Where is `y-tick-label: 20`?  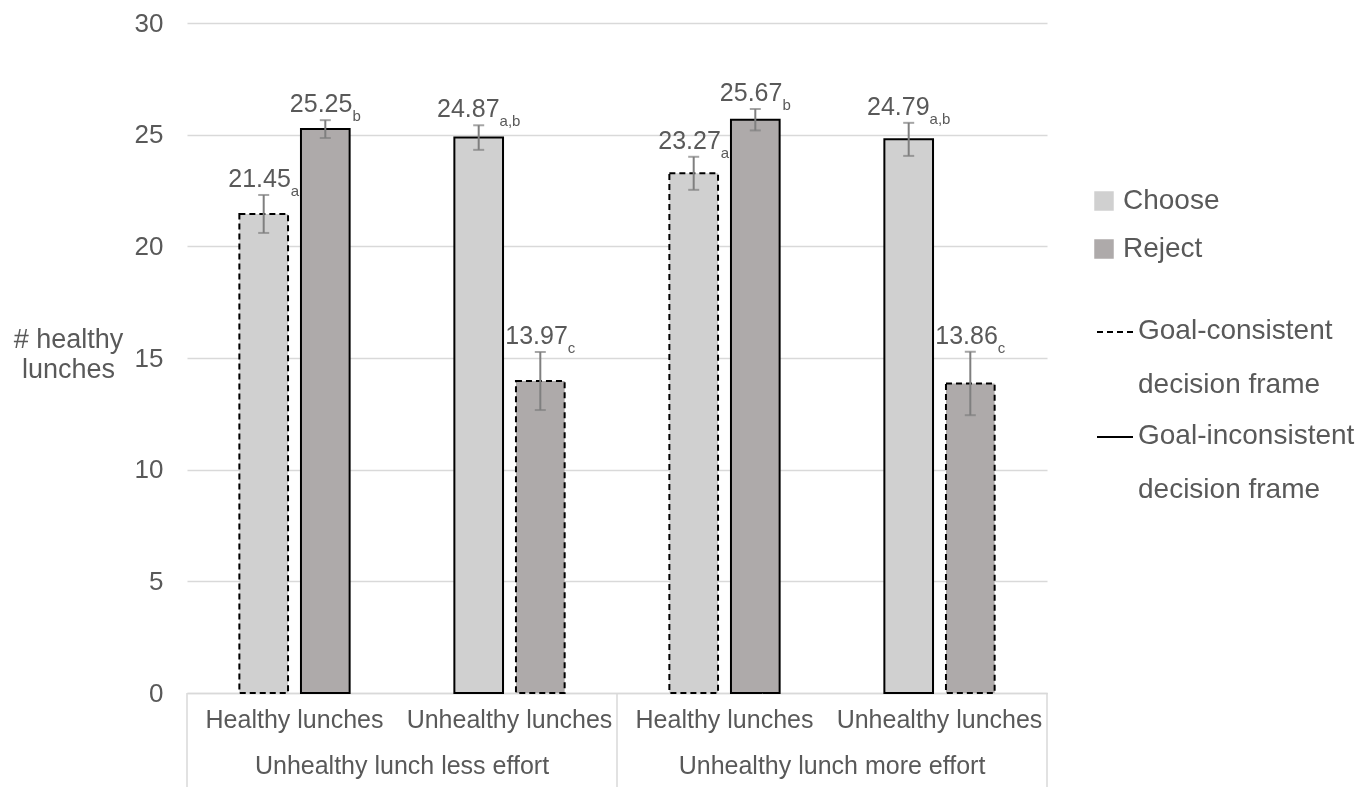
y-tick-label: 20 is located at coordinates (149, 245).